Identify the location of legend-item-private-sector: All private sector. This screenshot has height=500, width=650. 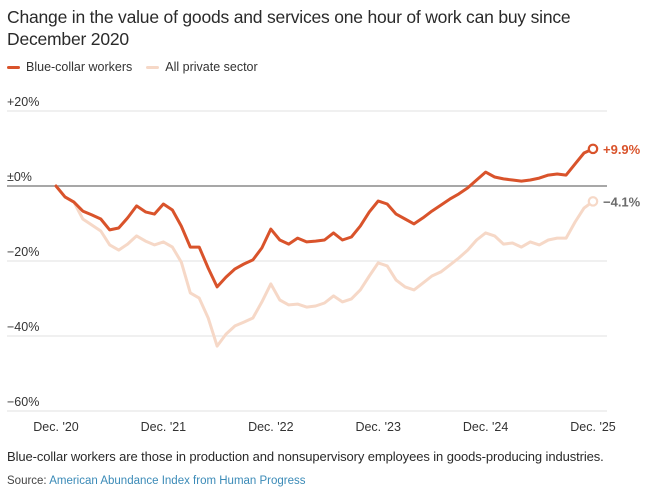
(202, 67).